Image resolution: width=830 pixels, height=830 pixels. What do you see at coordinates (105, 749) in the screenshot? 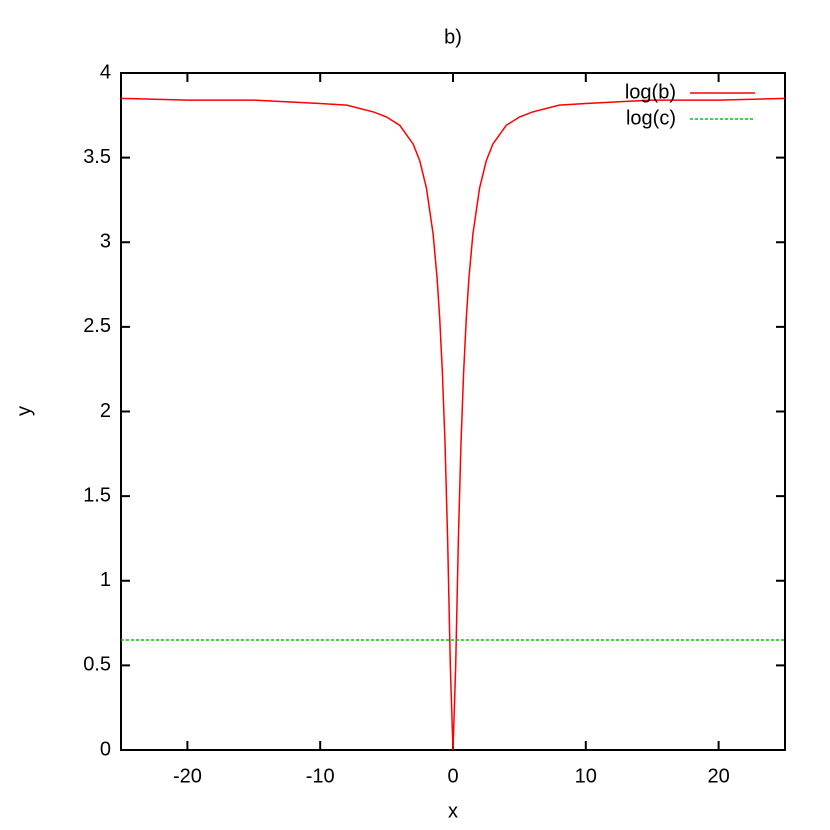
I see `y-tick-label: 0` at bounding box center [105, 749].